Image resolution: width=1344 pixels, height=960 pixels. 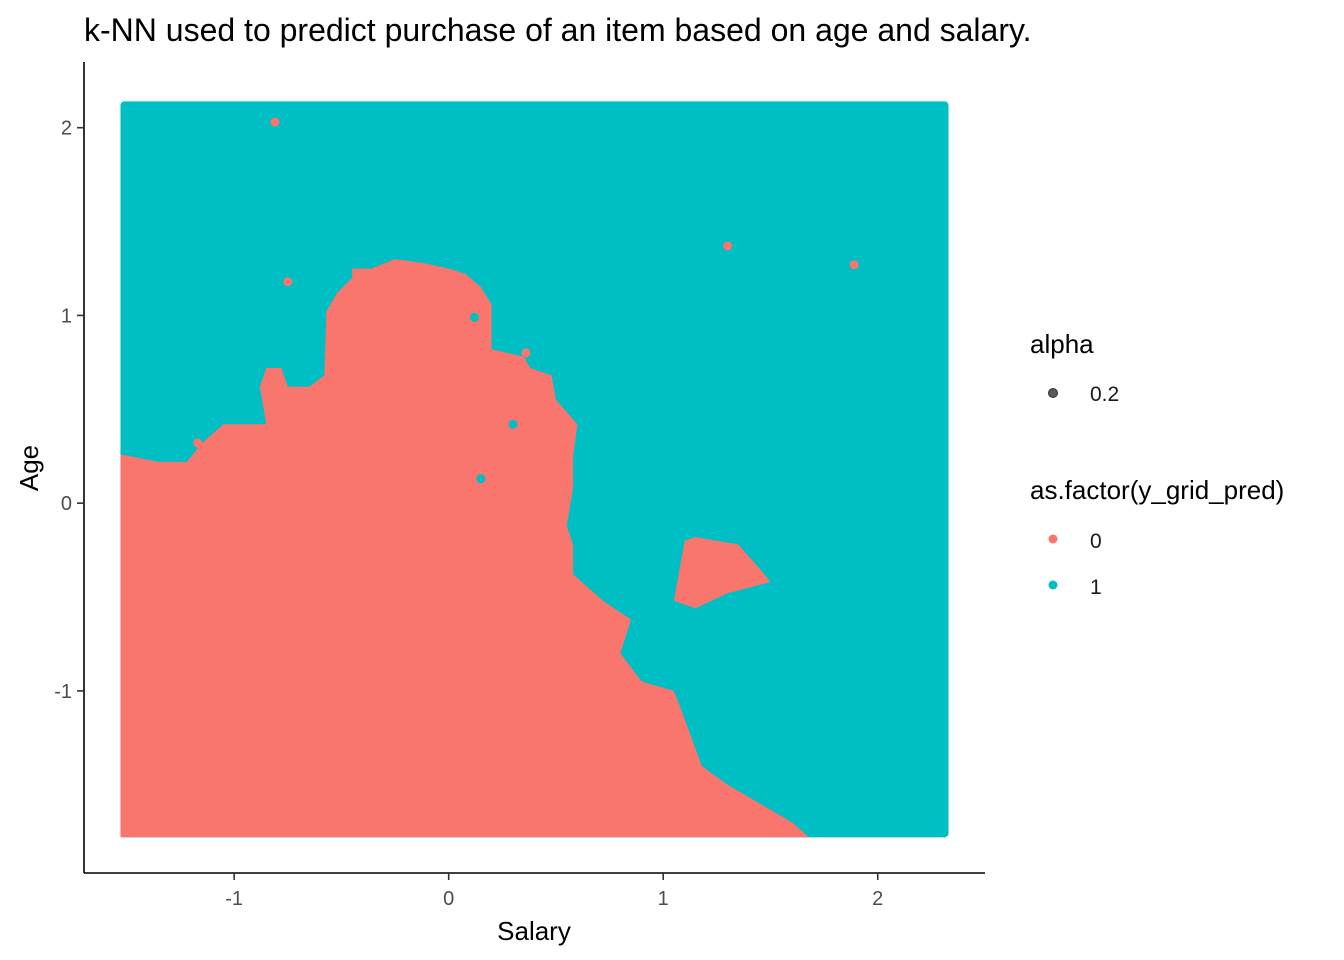 What do you see at coordinates (1157, 464) in the screenshot?
I see `legend: alpha 0.2 as.factor(y_grid_pred) 0 1` at bounding box center [1157, 464].